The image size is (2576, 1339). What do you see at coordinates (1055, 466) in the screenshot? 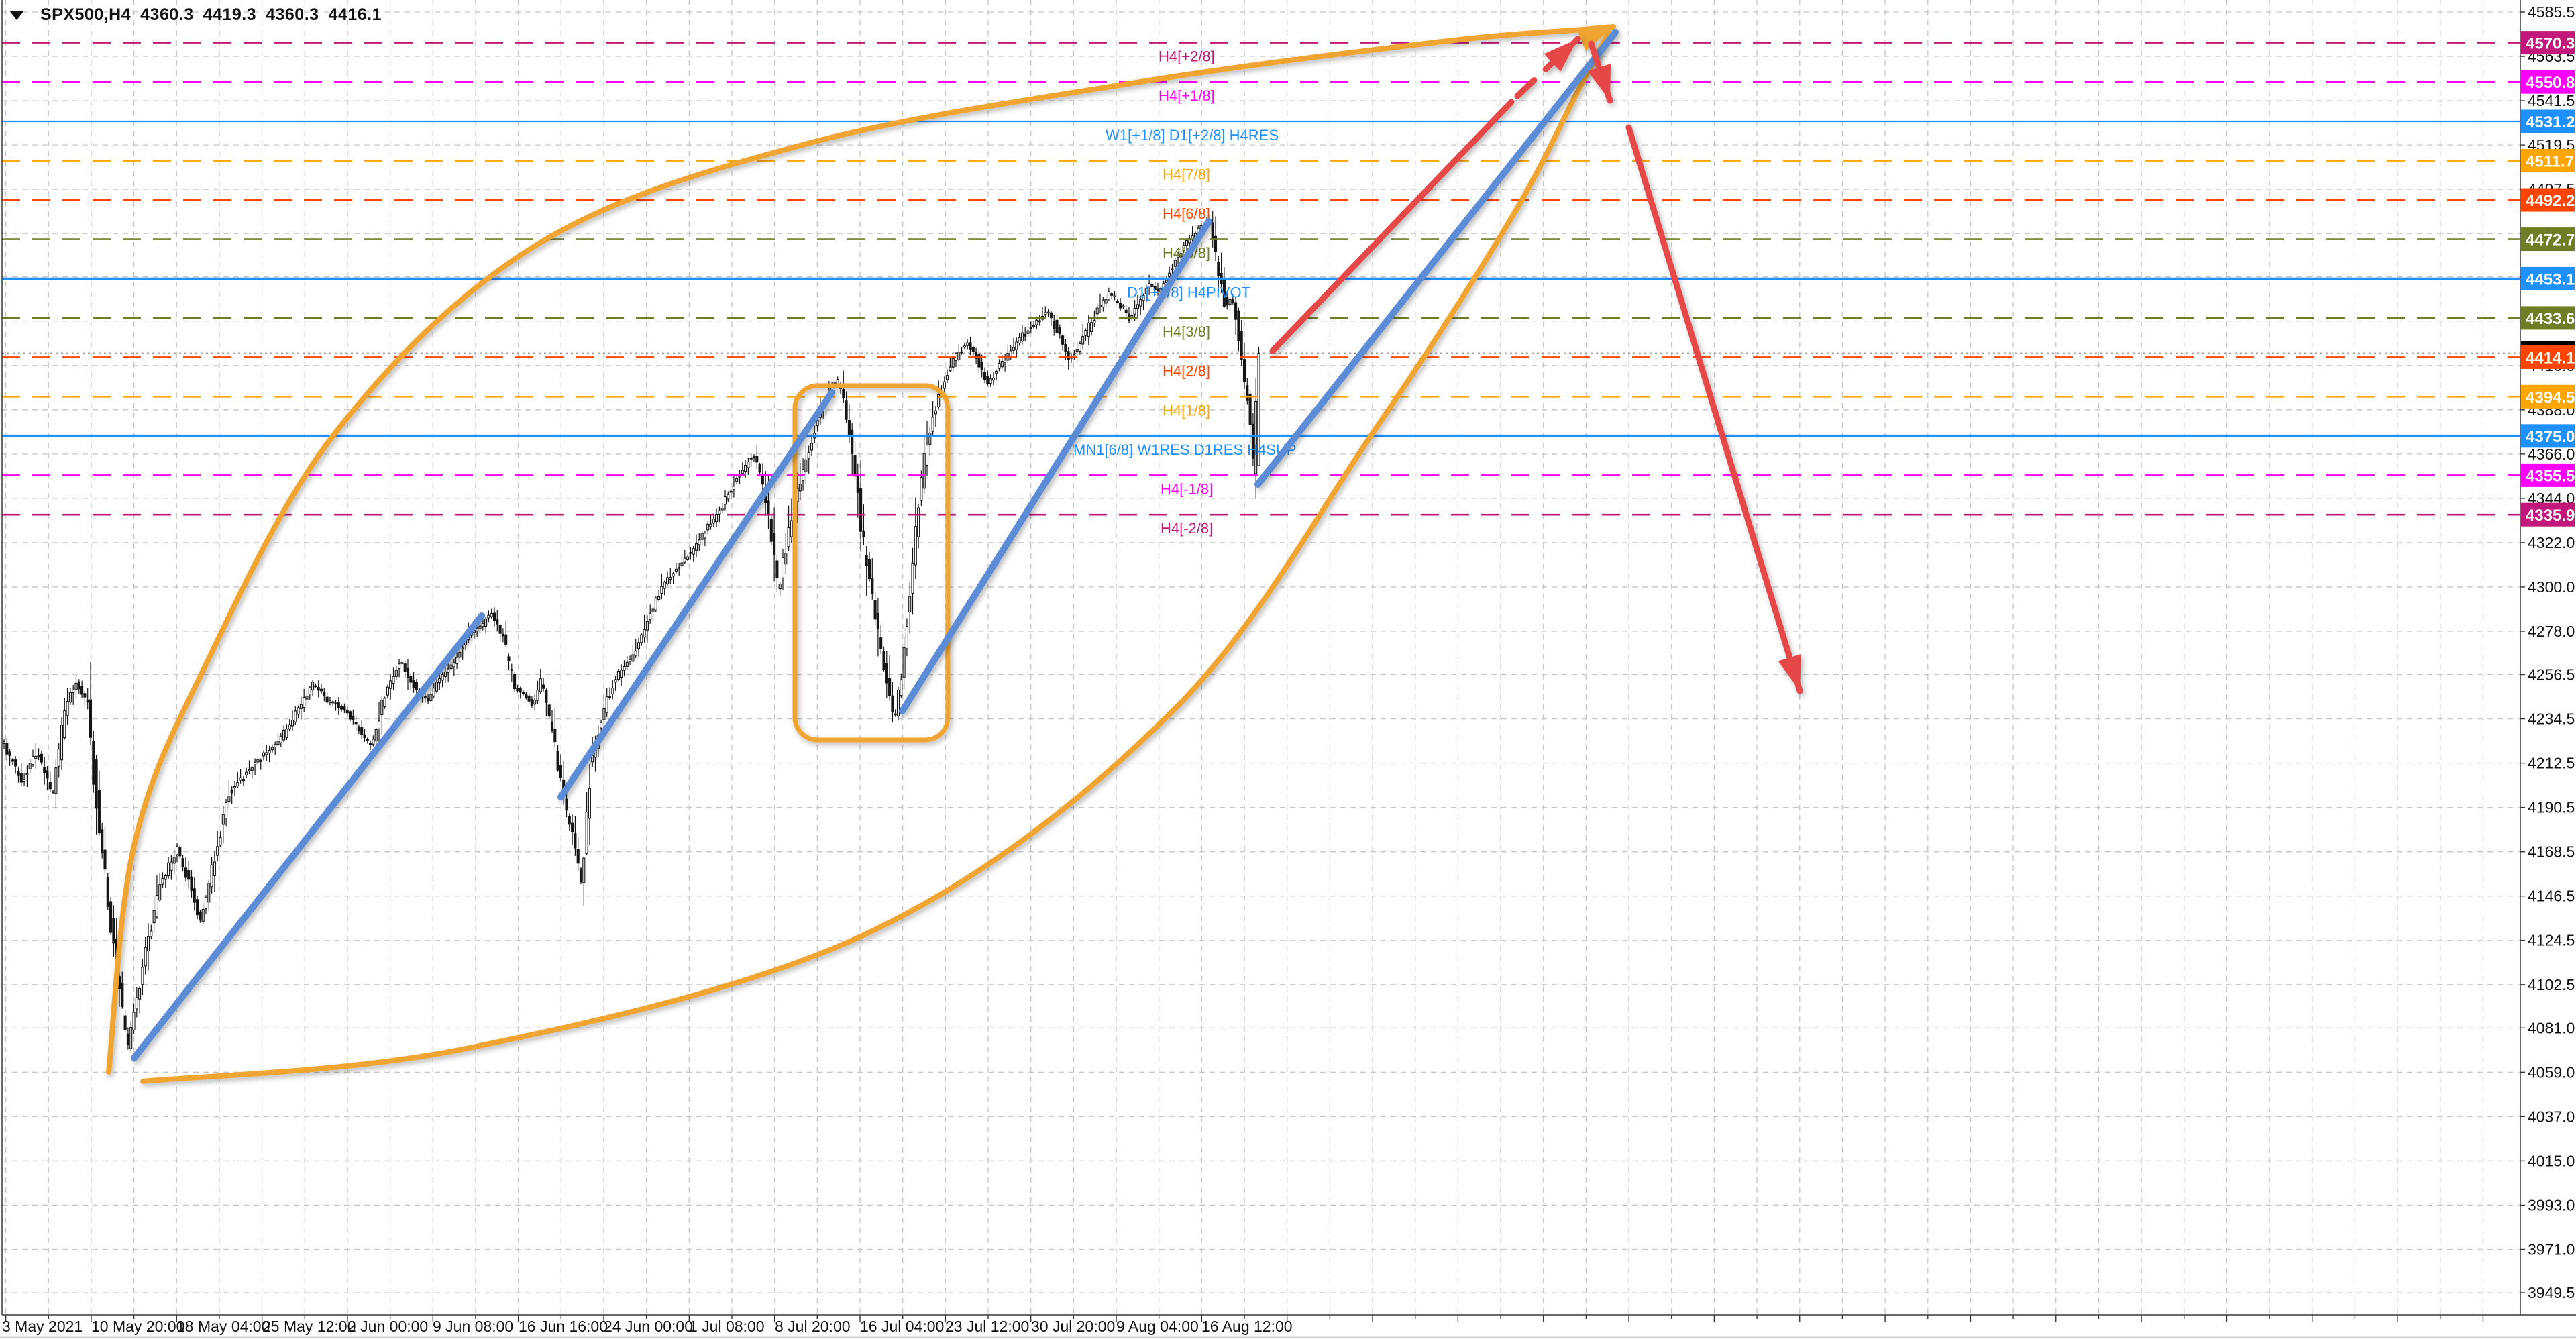
I see `trendline-july` at bounding box center [1055, 466].